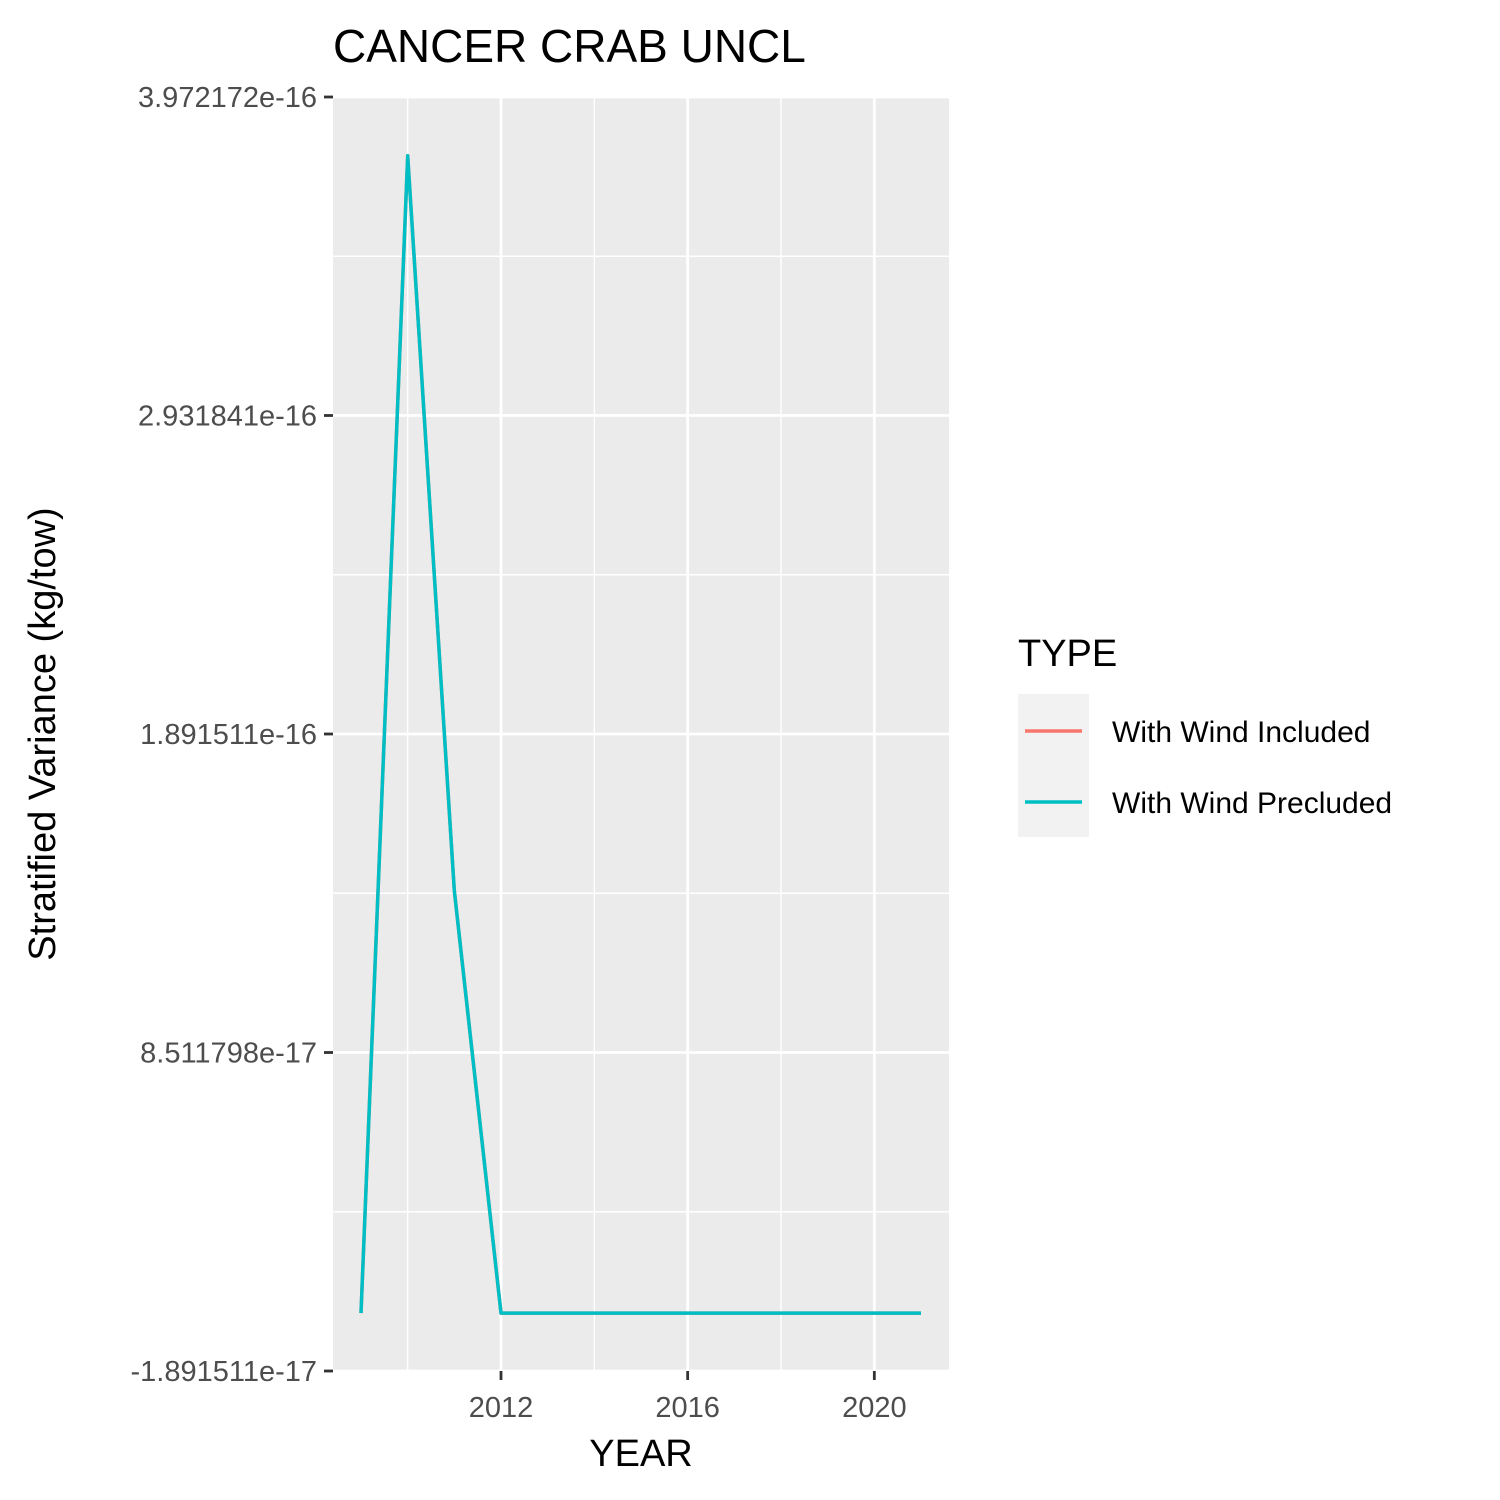 Image resolution: width=1500 pixels, height=1500 pixels. What do you see at coordinates (223, 1372) in the screenshot?
I see `y-tick-label: -1.891511e-17` at bounding box center [223, 1372].